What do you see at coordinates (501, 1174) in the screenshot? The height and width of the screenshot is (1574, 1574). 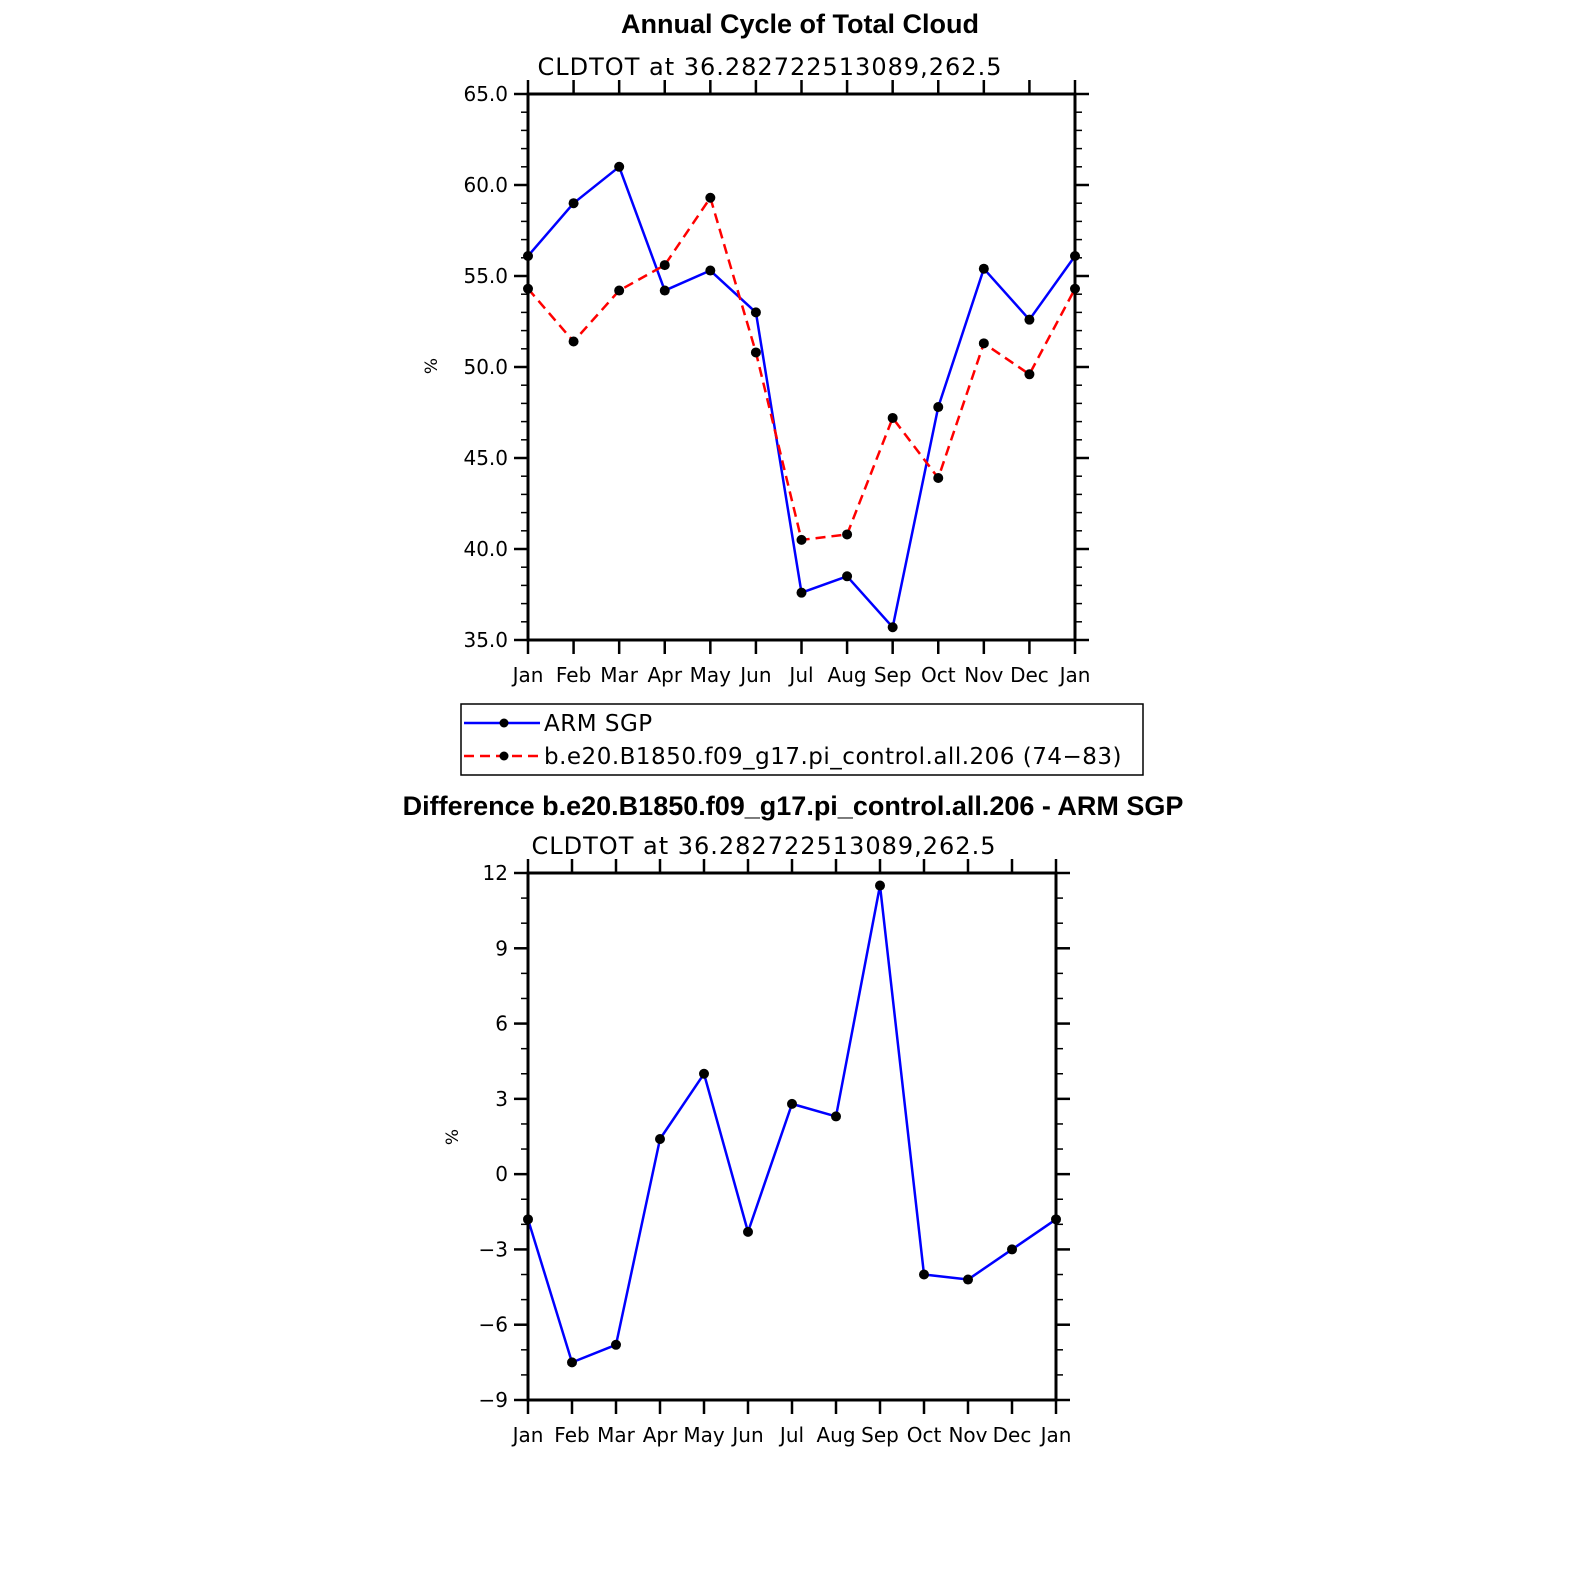 I see `y-tick-label: 0` at bounding box center [501, 1174].